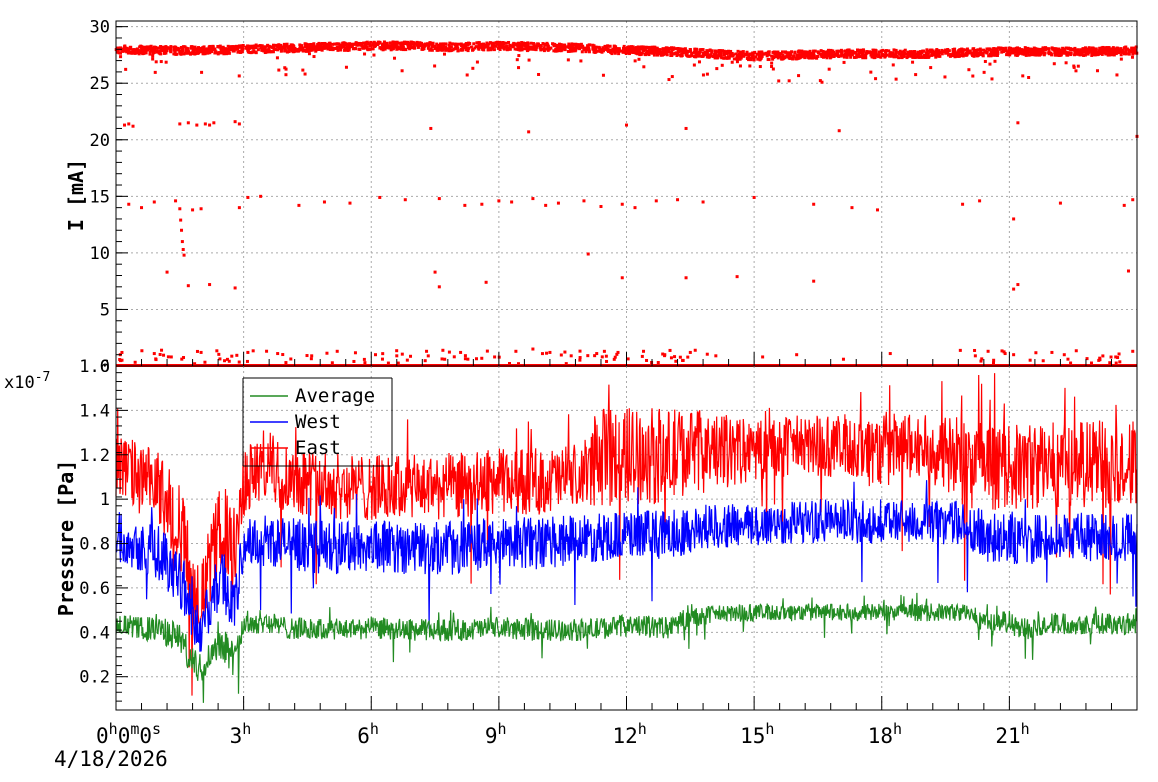  What do you see at coordinates (885, 734) in the screenshot?
I see `x-tick-label-6: 18h​` at bounding box center [885, 734].